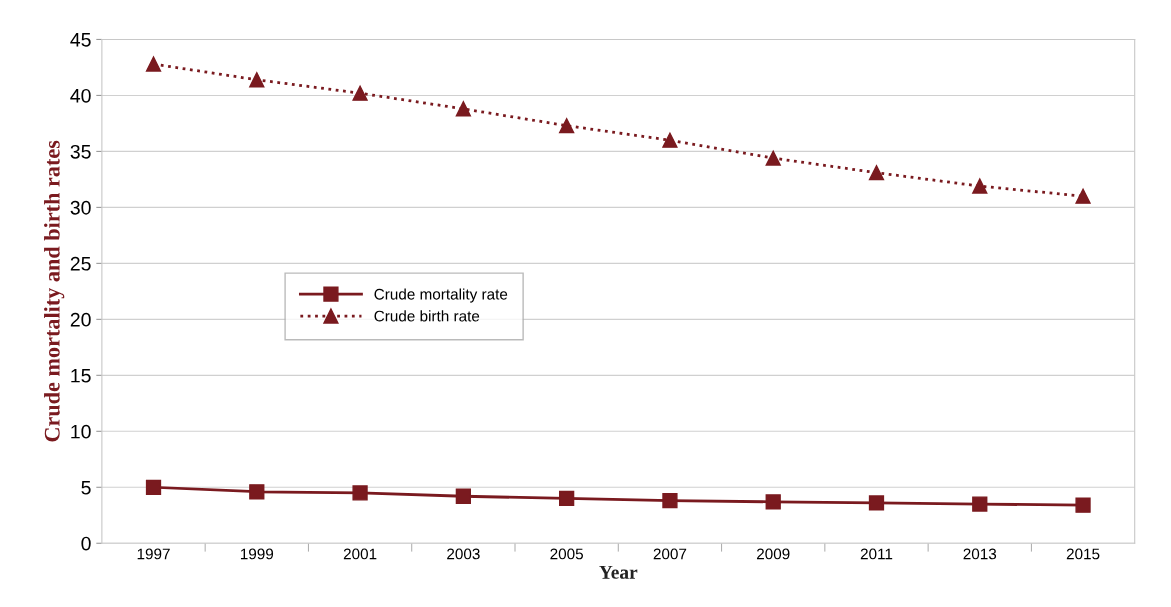  What do you see at coordinates (876, 554) in the screenshot?
I see `x-tick-label: 2011` at bounding box center [876, 554].